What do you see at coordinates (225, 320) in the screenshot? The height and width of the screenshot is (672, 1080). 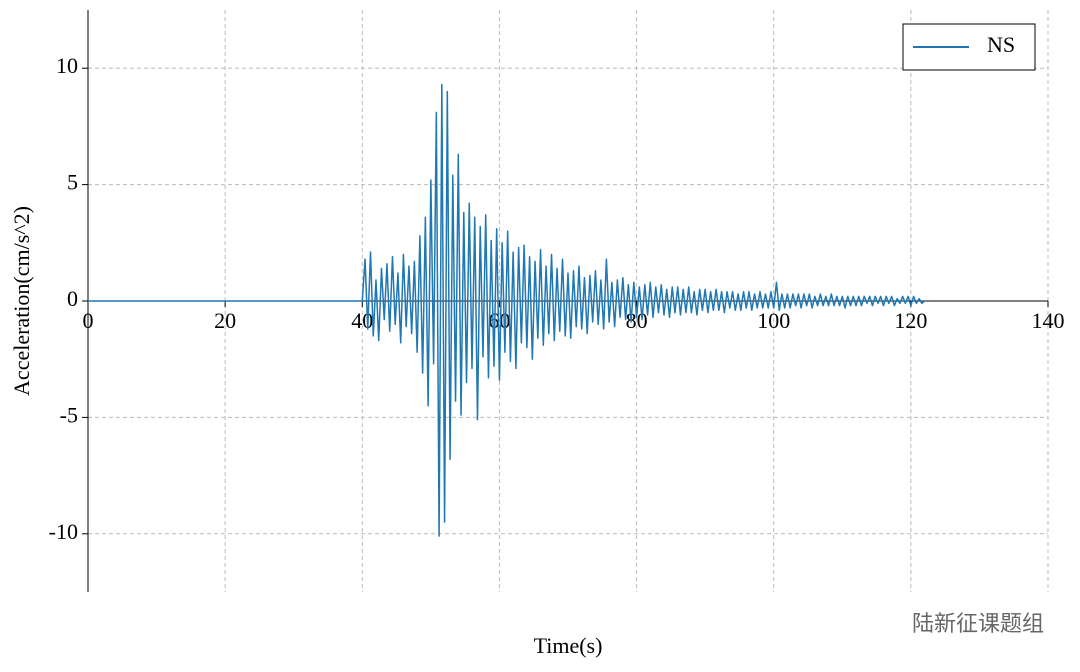 I see `x-tick-label: 20` at bounding box center [225, 320].